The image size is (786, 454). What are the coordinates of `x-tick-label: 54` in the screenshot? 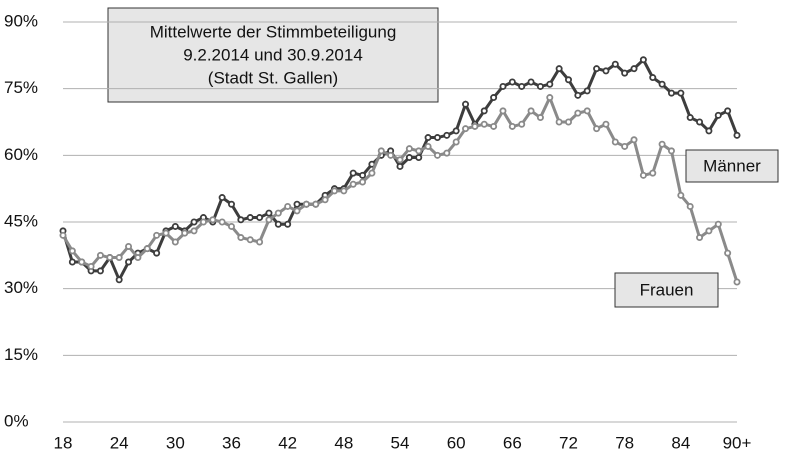 It's located at (400, 442).